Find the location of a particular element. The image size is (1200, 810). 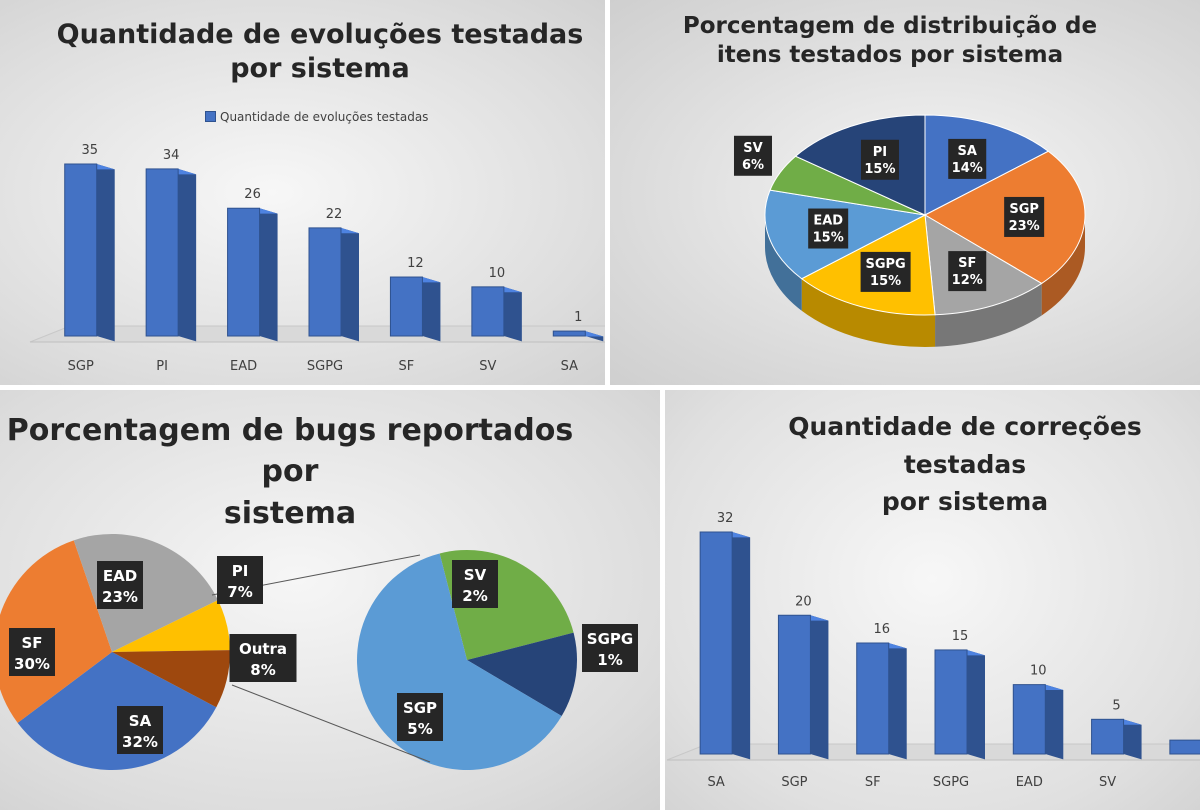

data-label: 10 is located at coordinates (497, 273).